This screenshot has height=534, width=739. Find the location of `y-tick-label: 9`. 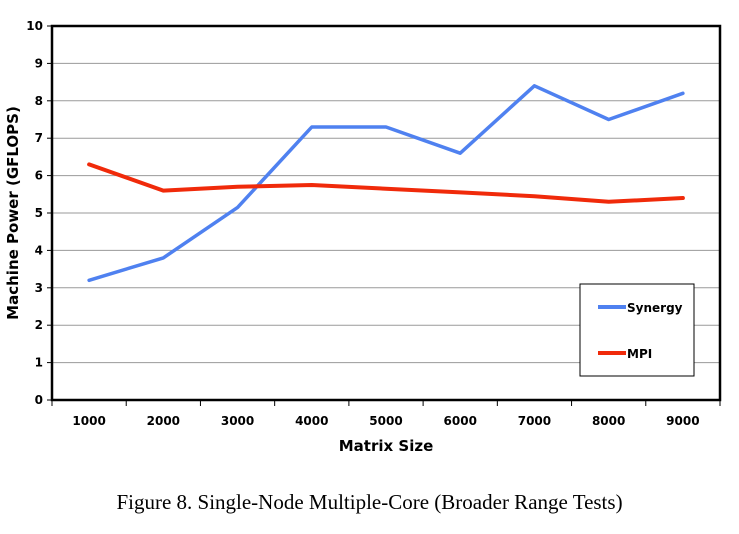

y-tick-label: 9 is located at coordinates (39, 63).